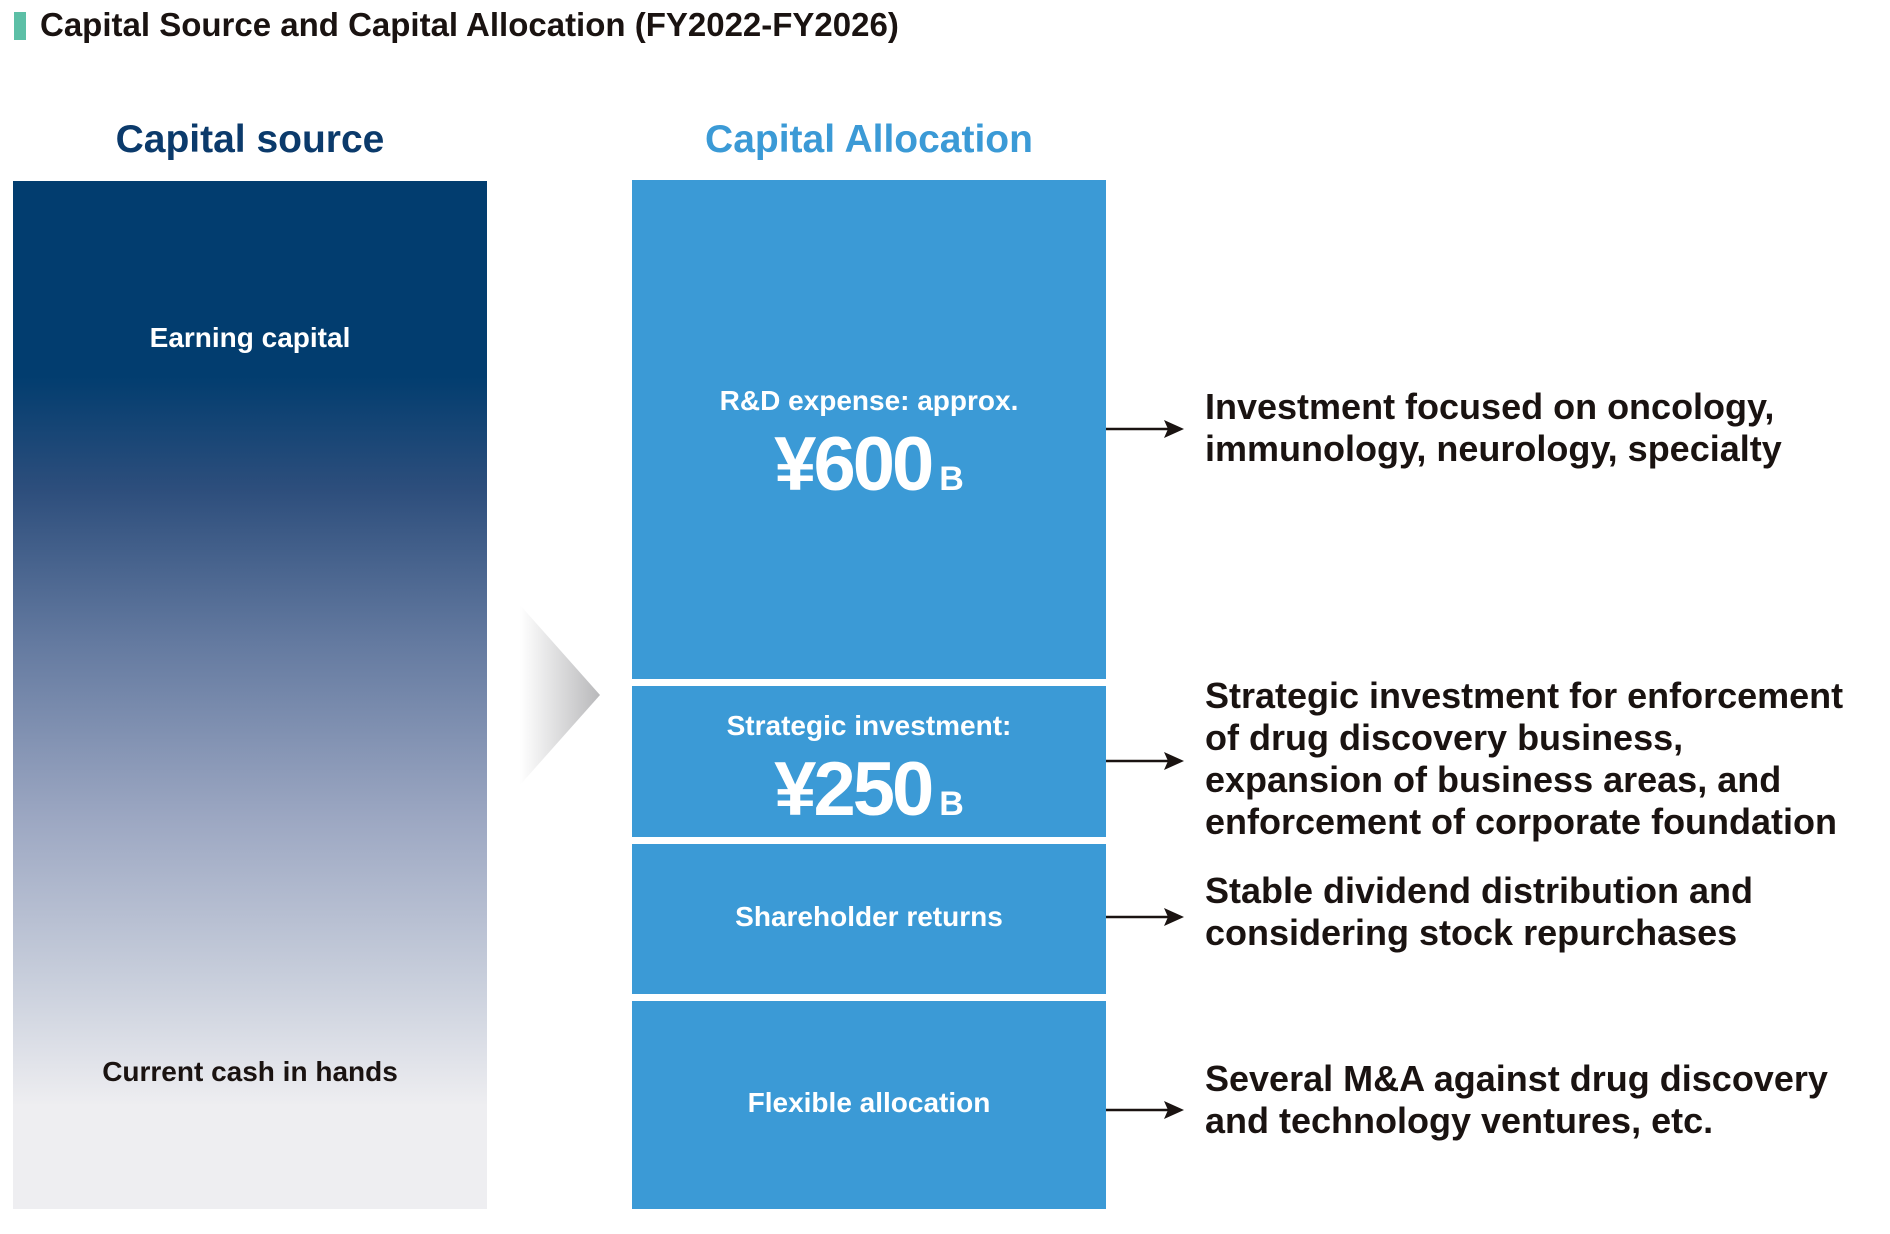  Describe the element at coordinates (869, 916) in the screenshot. I see `shareholder-returns-label: Shareholder returns` at that location.